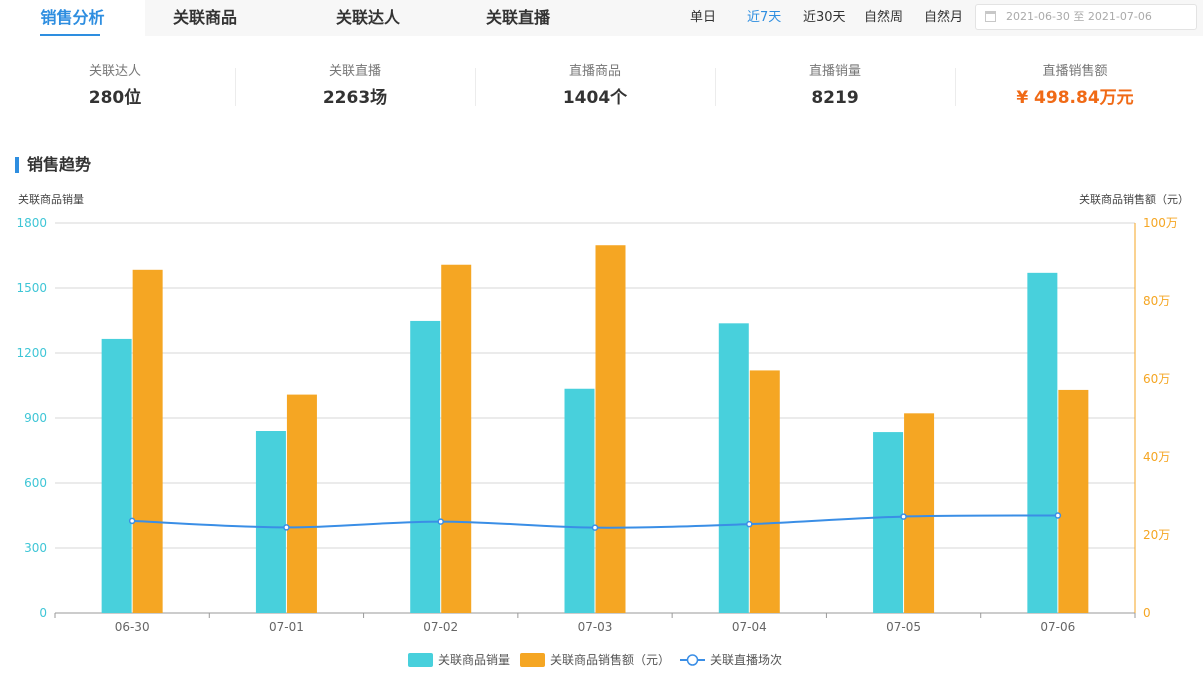  I want to click on legend-swatch-sales-amount, so click(532, 660).